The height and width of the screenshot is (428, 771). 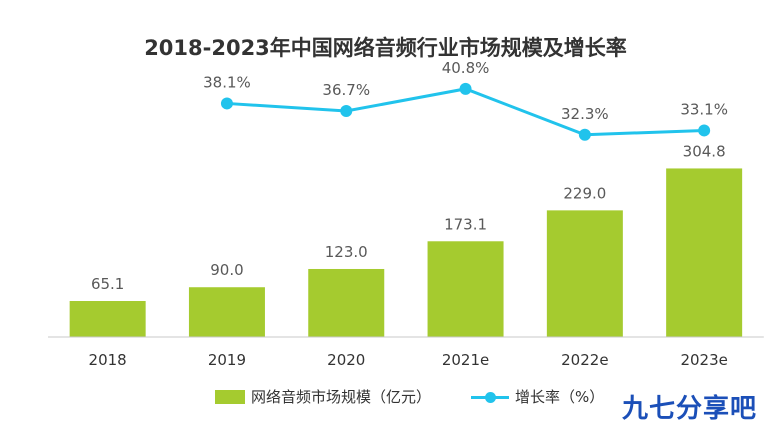 I want to click on bar-value-label: 304.8, so click(x=704, y=151).